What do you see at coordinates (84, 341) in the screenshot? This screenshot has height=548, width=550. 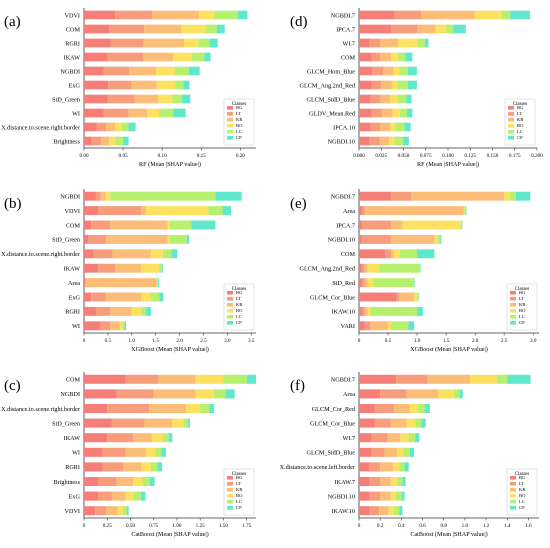 I see `x-tick-label: 0` at bounding box center [84, 341].